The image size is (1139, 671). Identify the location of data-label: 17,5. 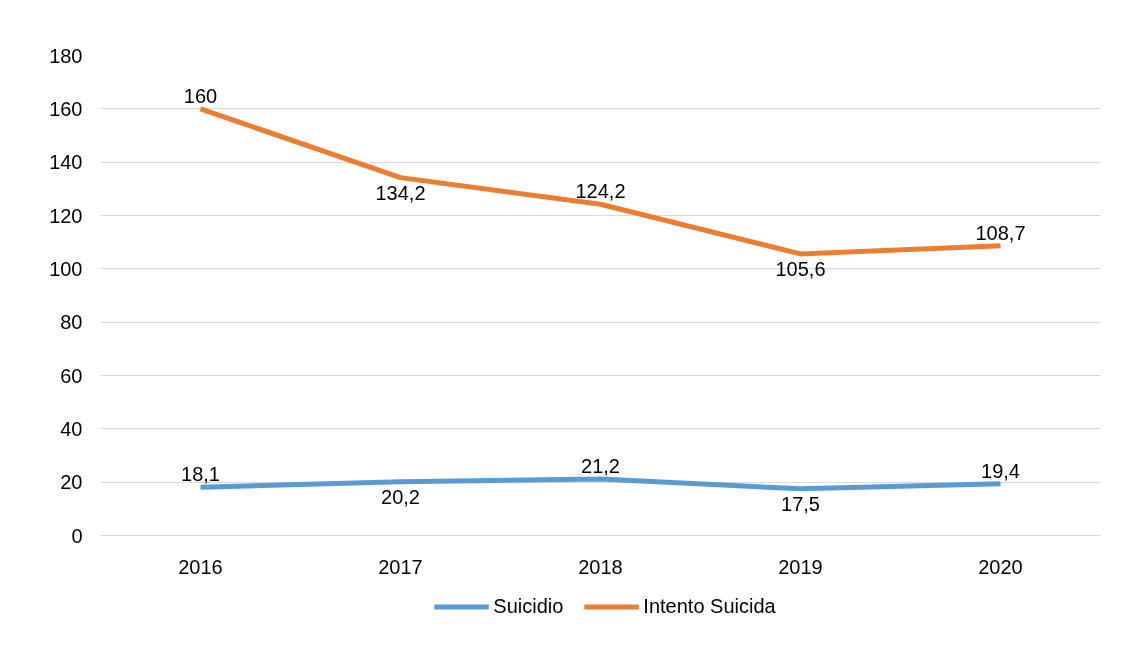
(800, 503).